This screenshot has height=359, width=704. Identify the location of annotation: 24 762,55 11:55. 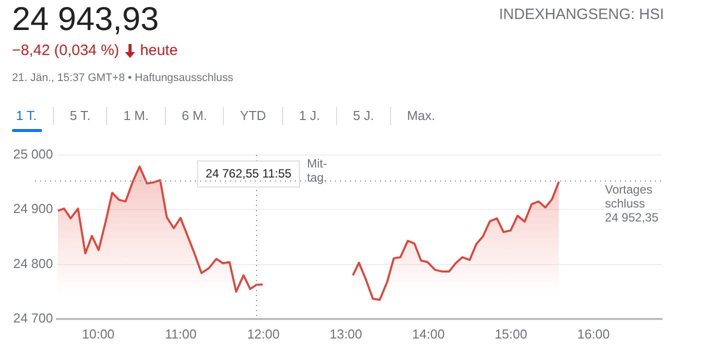
(249, 173).